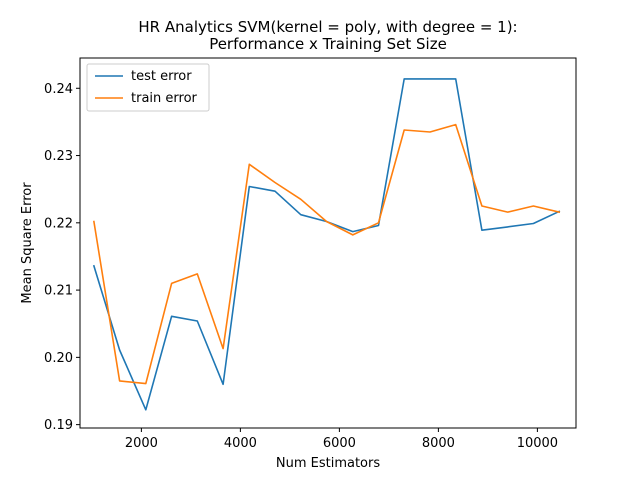 This screenshot has height=480, width=640. I want to click on y-axis-label: Mean Square Error, so click(27, 243).